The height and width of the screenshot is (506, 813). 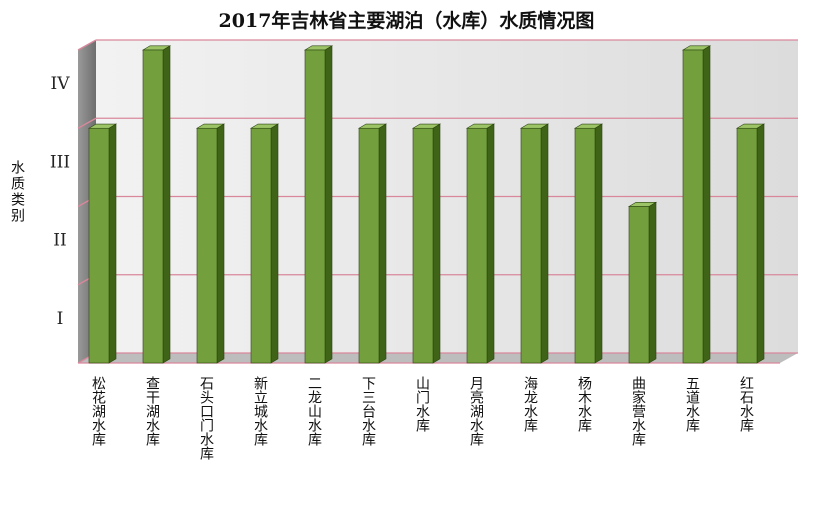 What do you see at coordinates (406, 21) in the screenshot?
I see `chart-title: 2017年吉林省主要湖泊（水库）水质情况图` at bounding box center [406, 21].